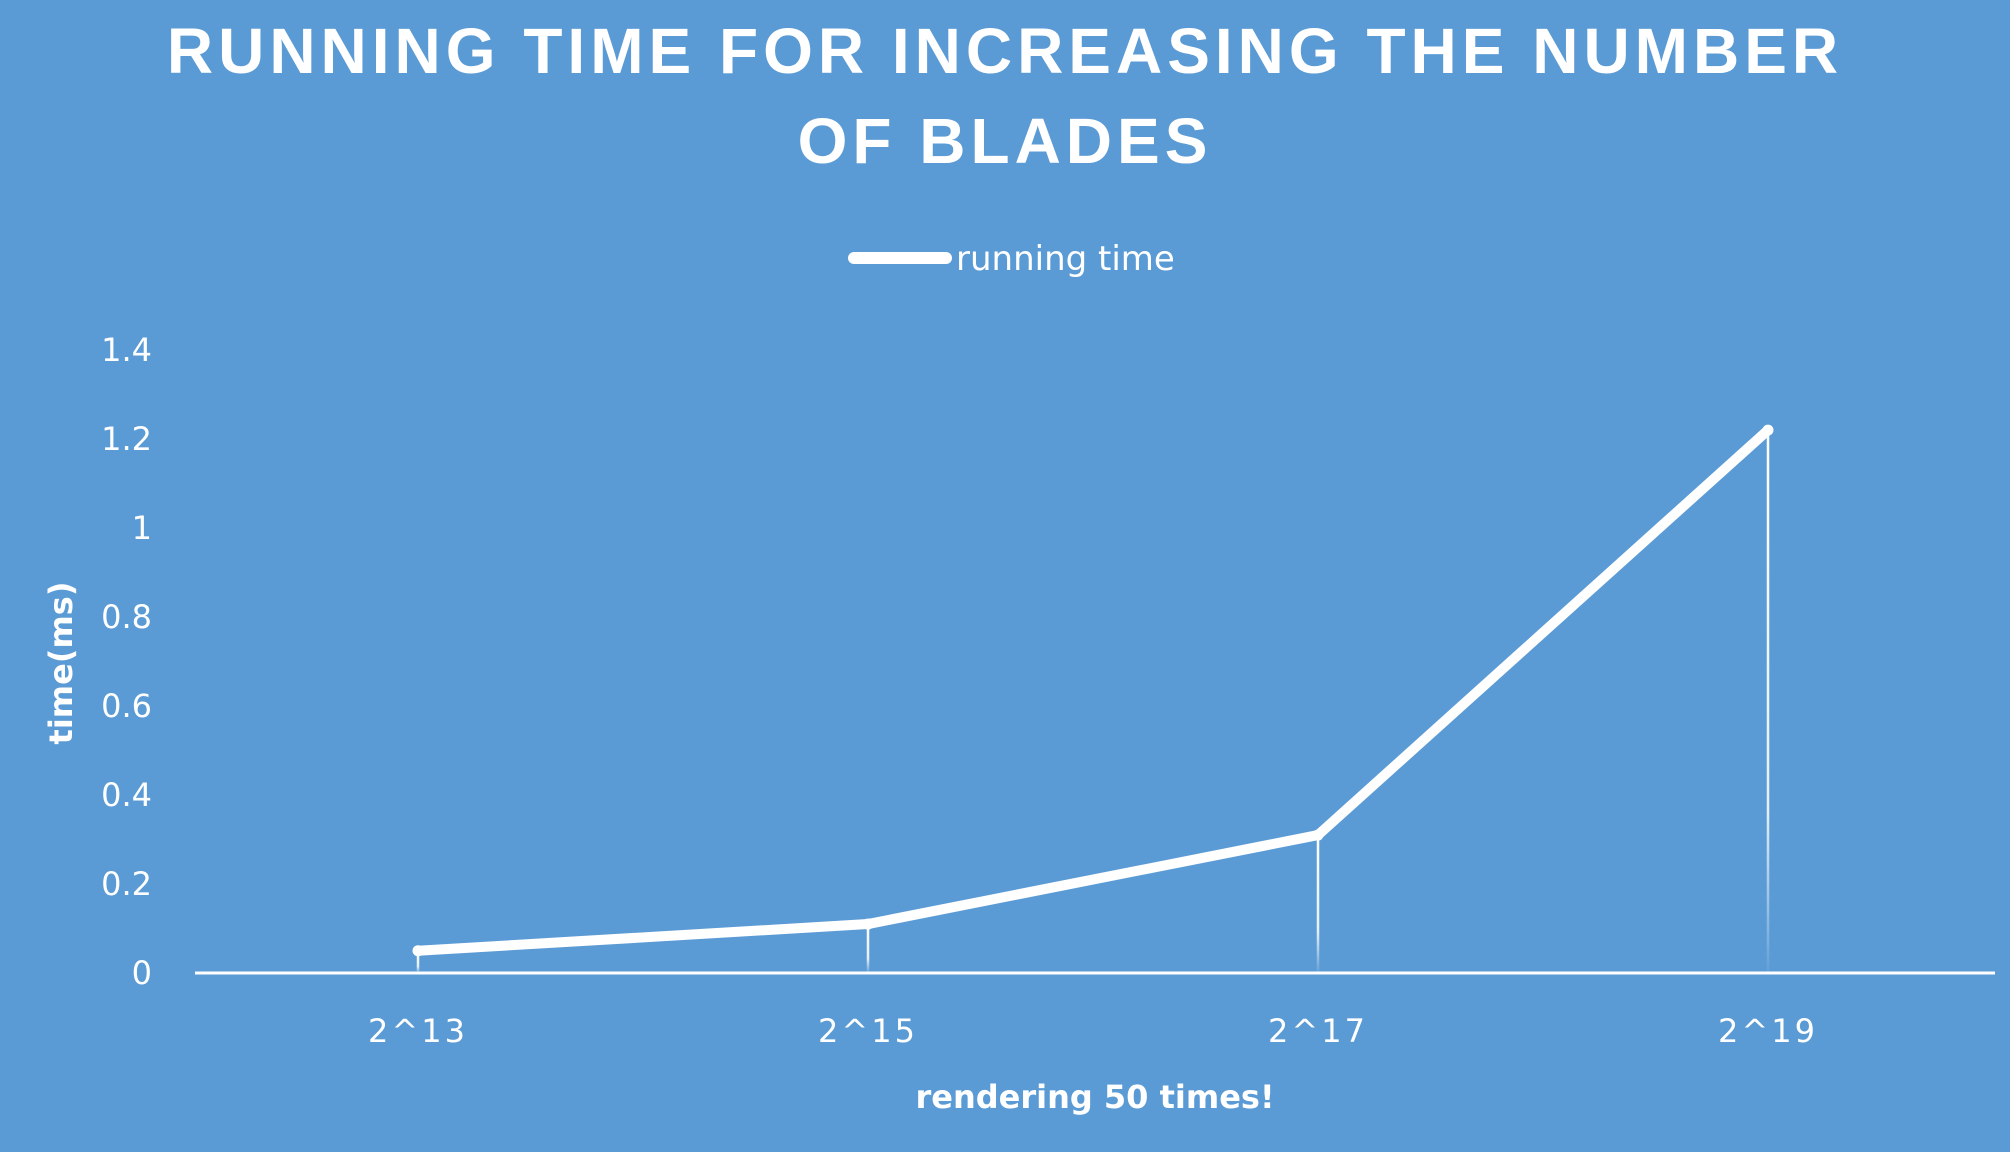 Image resolution: width=2010 pixels, height=1152 pixels. I want to click on y-tick-label: 0.2, so click(126, 884).